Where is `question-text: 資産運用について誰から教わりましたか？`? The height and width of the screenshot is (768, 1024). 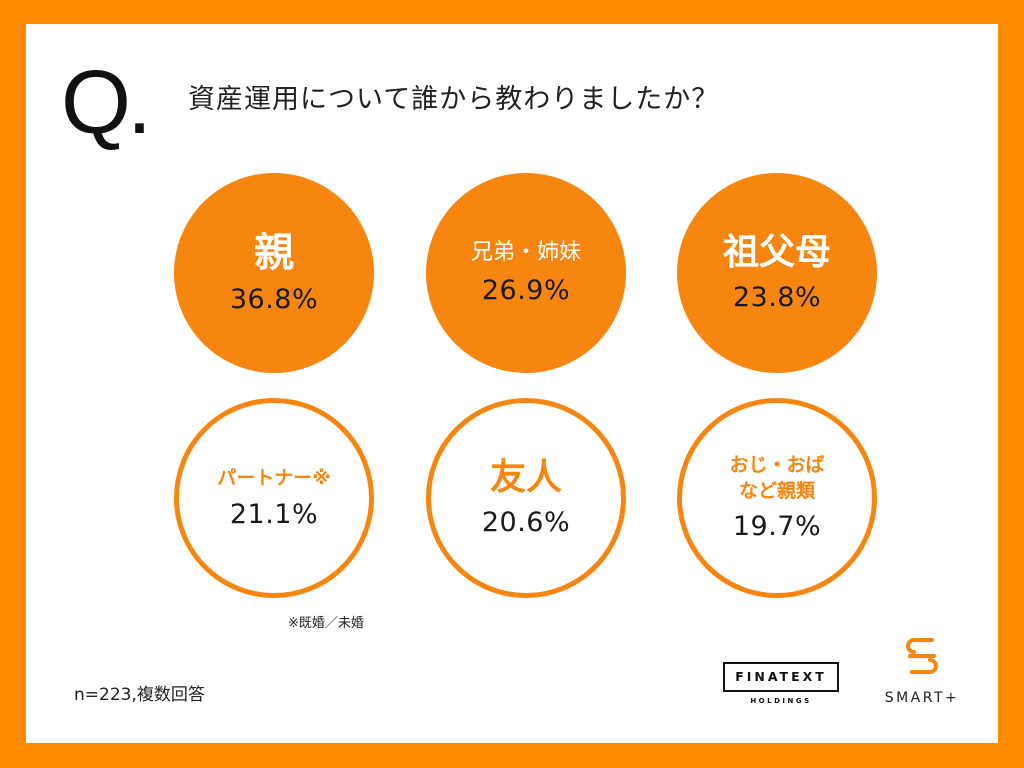
question-text: 資産運用について誰から教わりましたか？ is located at coordinates (454, 99).